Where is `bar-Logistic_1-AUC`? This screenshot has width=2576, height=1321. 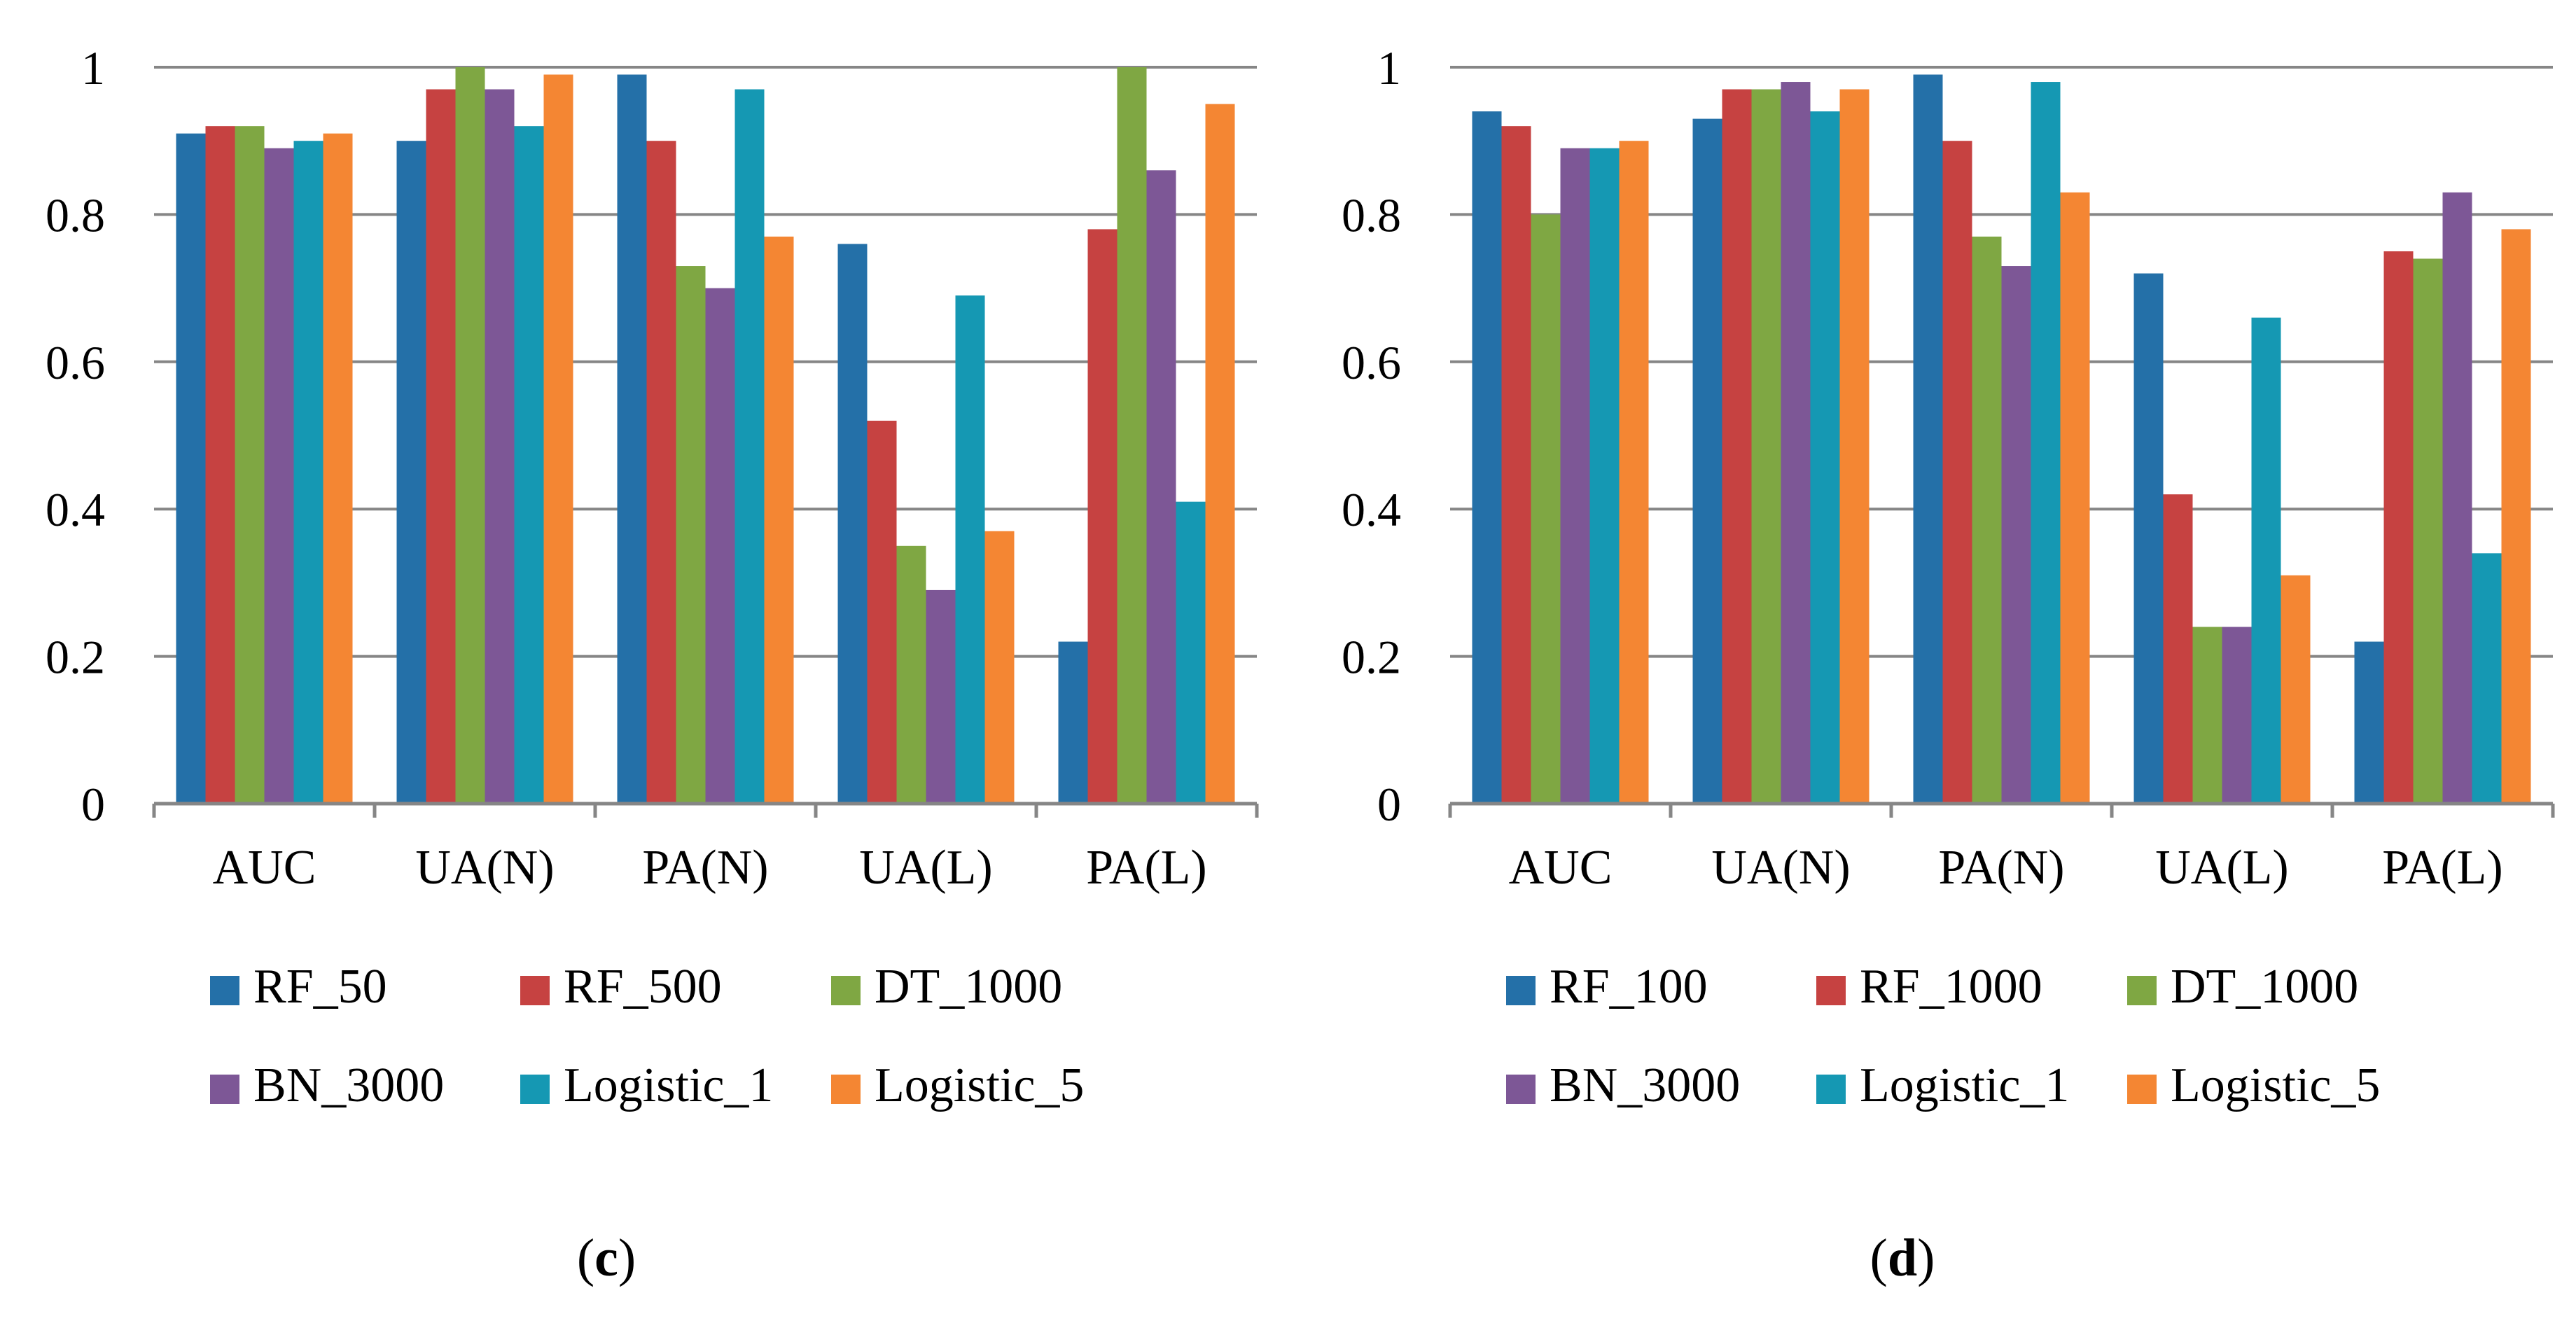
bar-Logistic_1-AUC is located at coordinates (1604, 476).